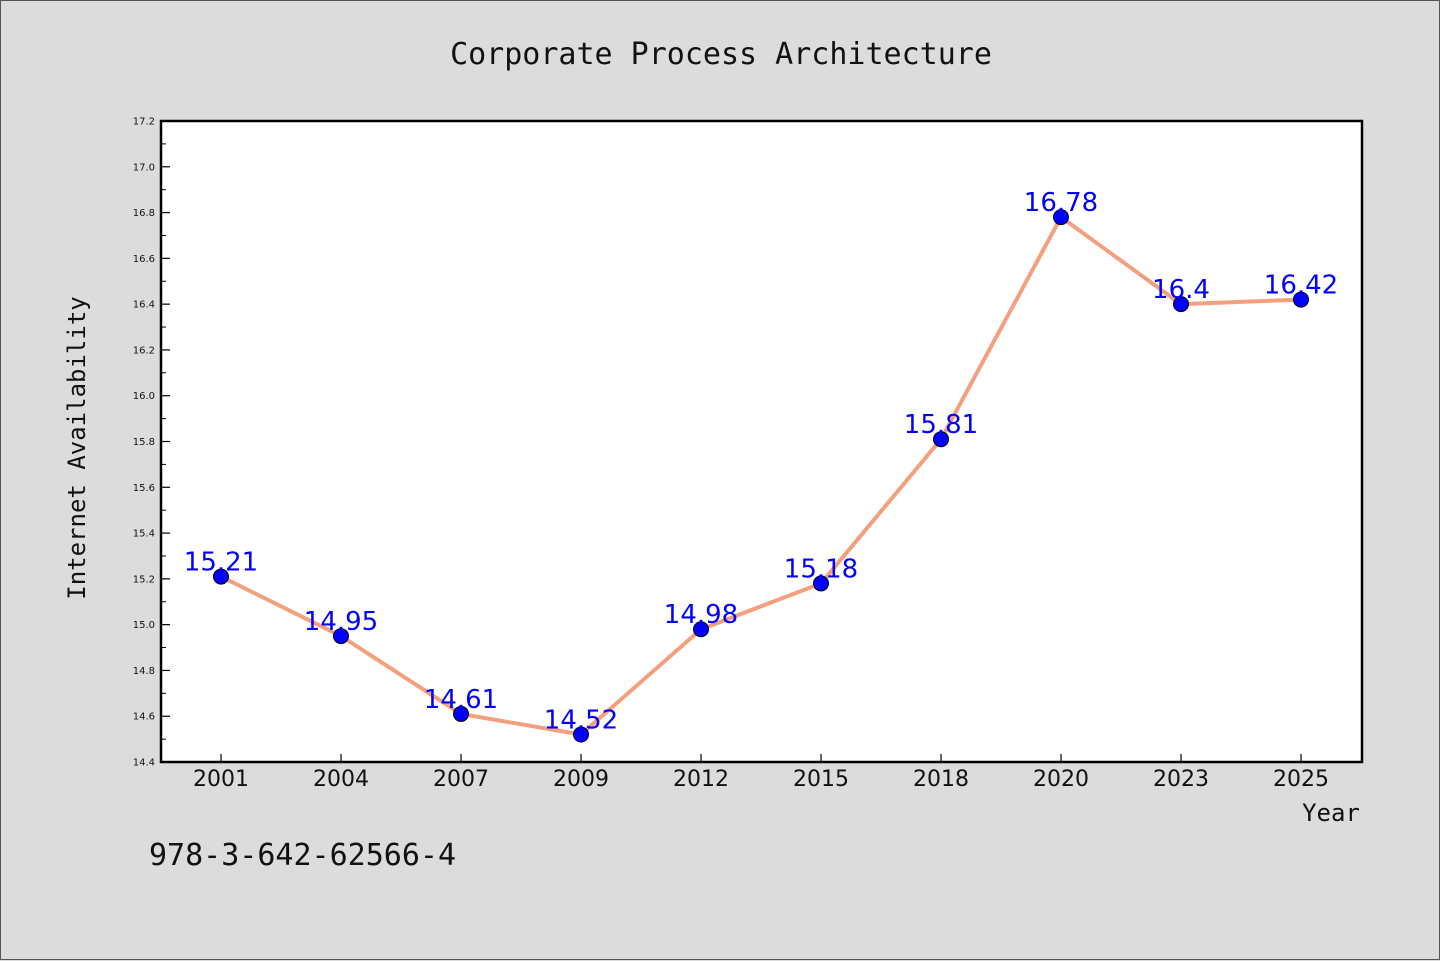 The height and width of the screenshot is (961, 1440). I want to click on y-tick-label: 17.2, so click(144, 122).